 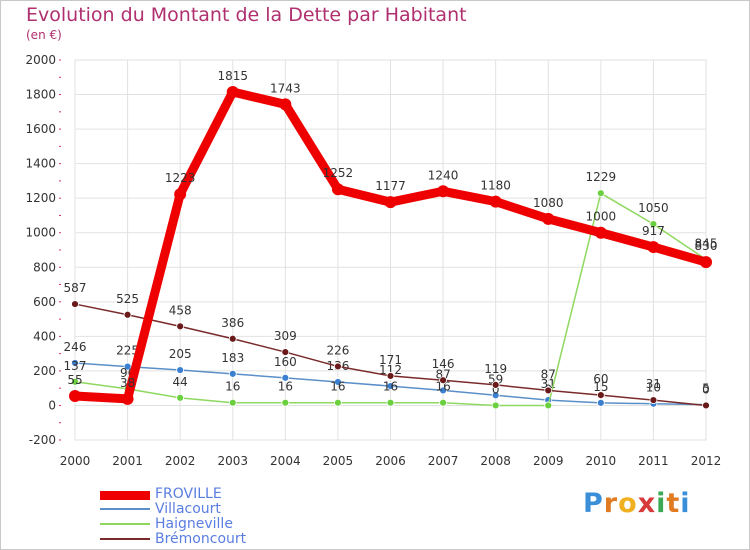 What do you see at coordinates (653, 461) in the screenshot?
I see `x-tick-label: 2011` at bounding box center [653, 461].